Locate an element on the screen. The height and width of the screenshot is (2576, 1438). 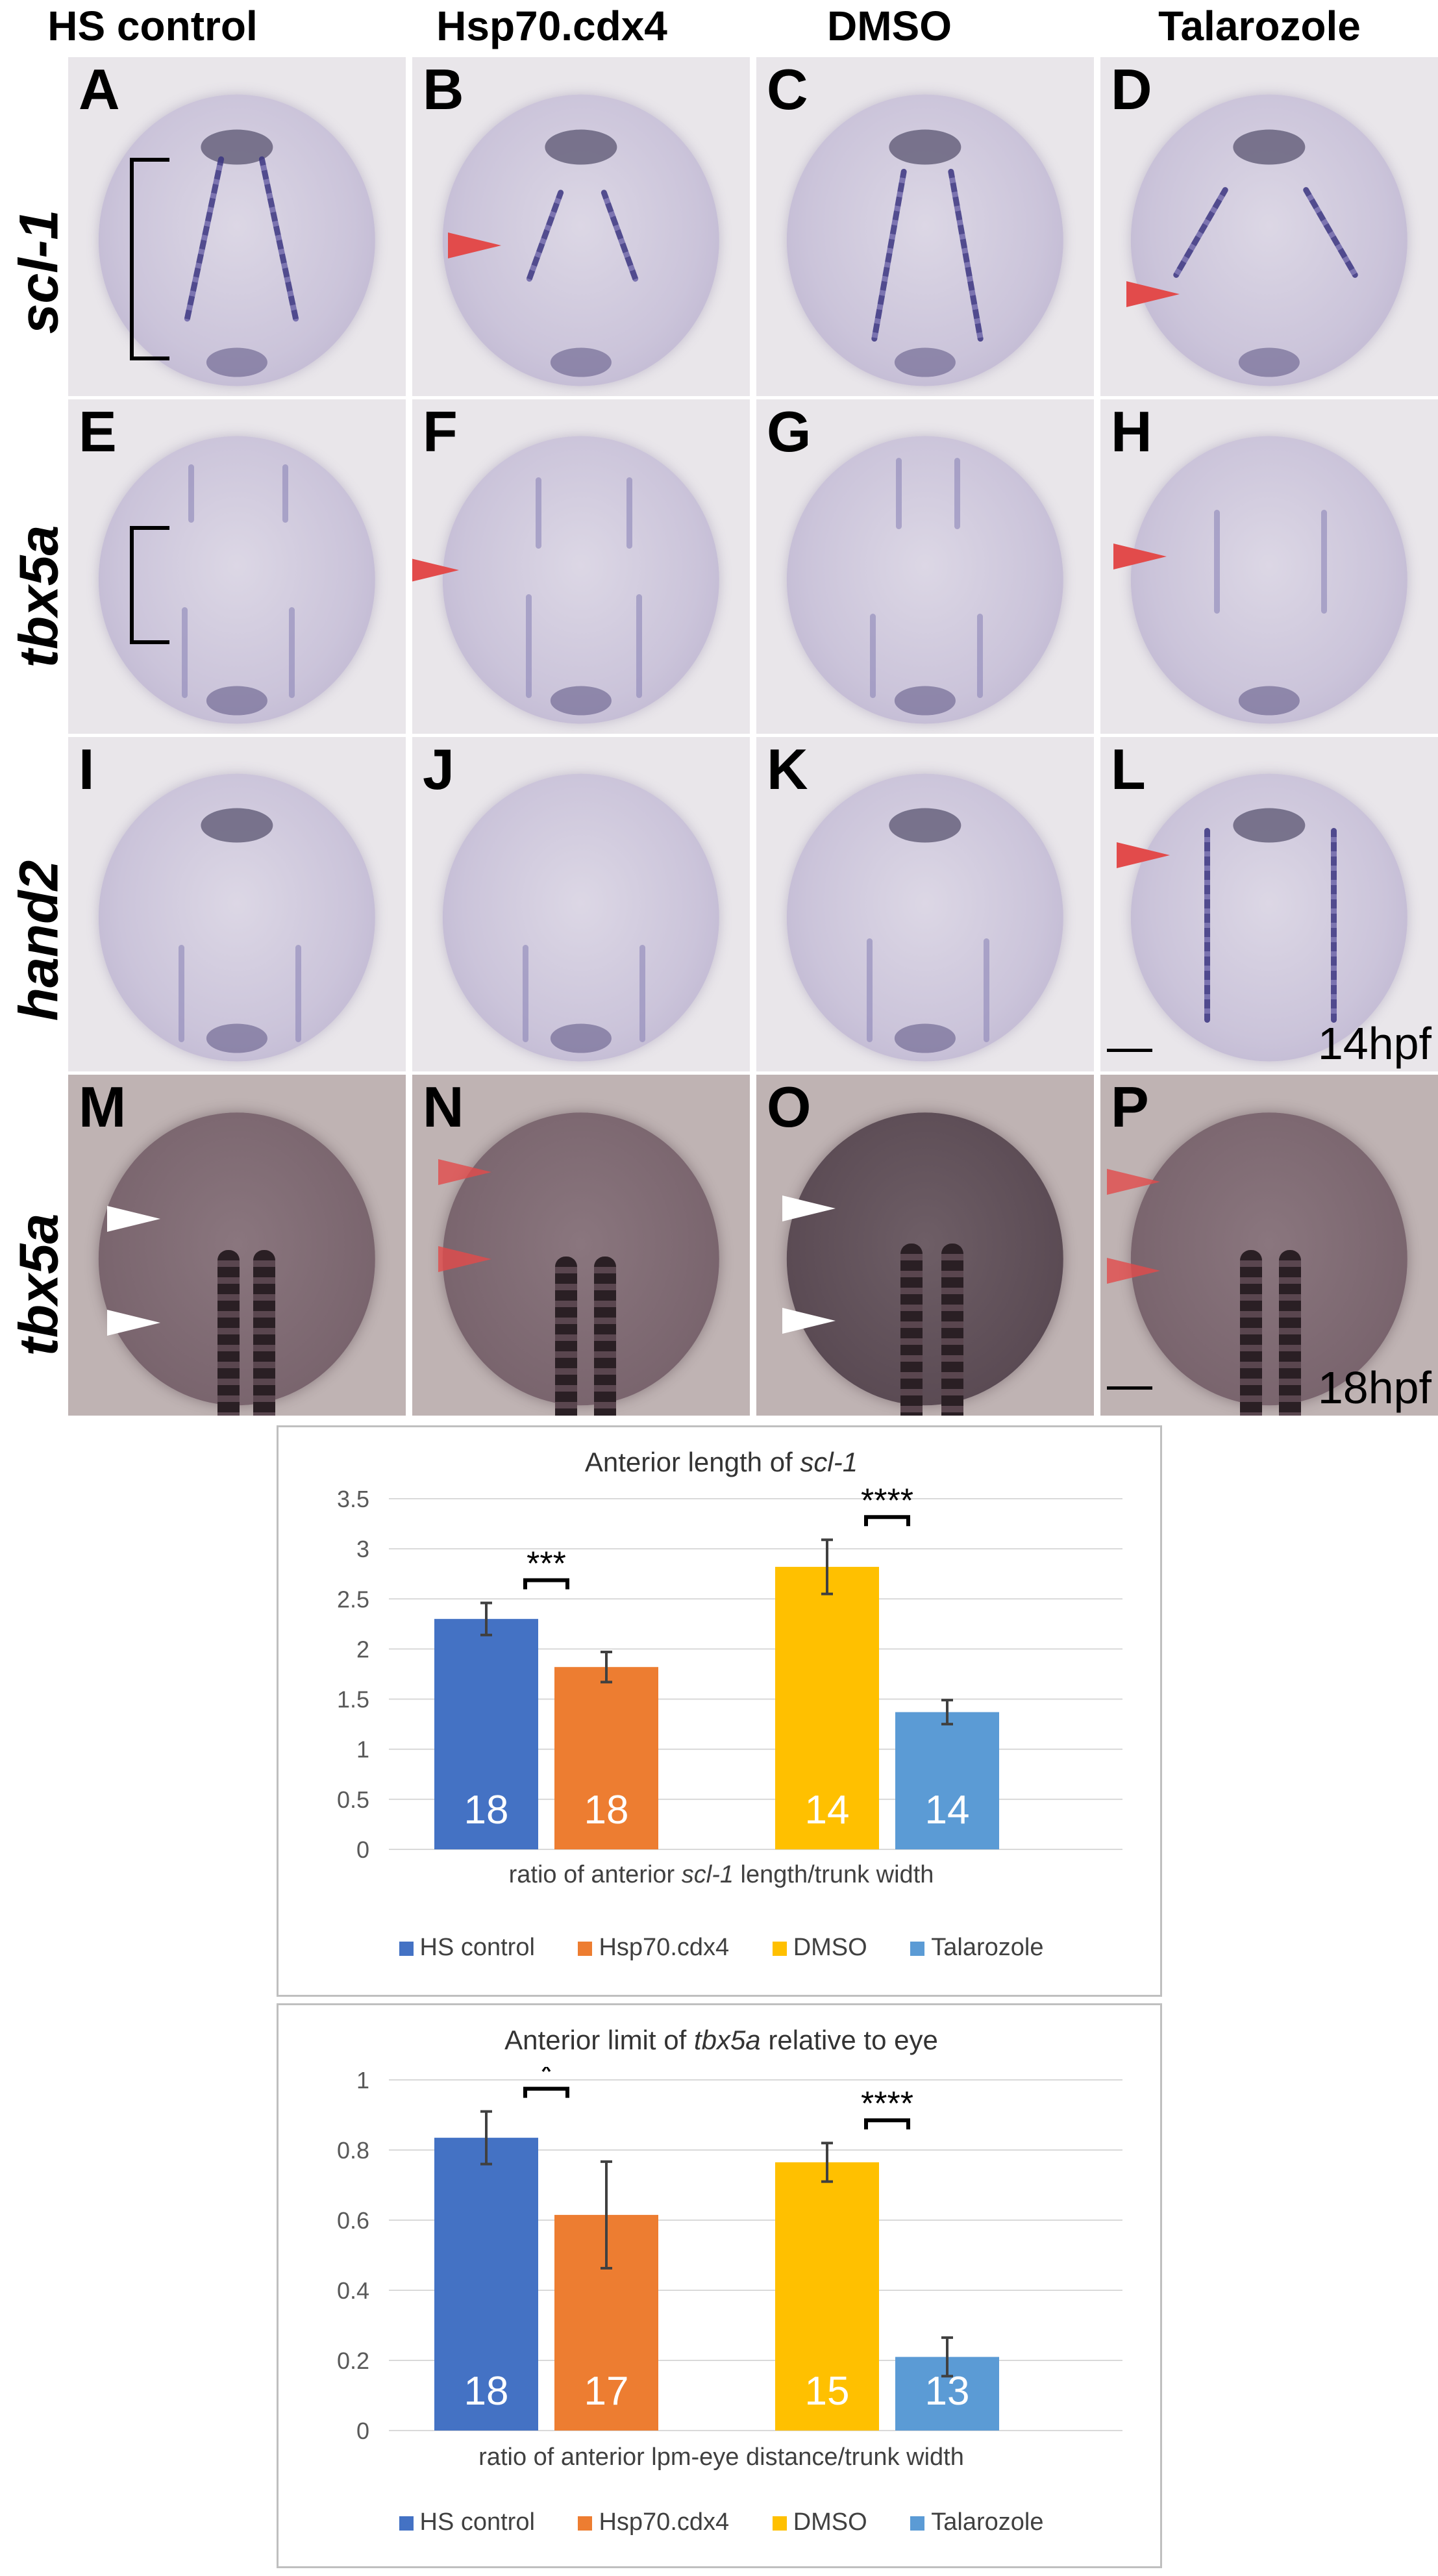
panel-c: C is located at coordinates (925, 226).